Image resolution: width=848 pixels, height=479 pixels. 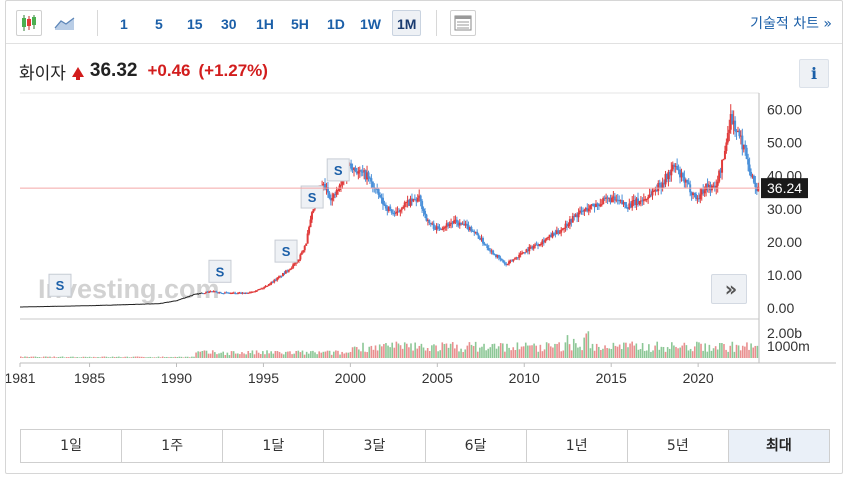 I want to click on interval-1h: 1H, so click(x=265, y=24).